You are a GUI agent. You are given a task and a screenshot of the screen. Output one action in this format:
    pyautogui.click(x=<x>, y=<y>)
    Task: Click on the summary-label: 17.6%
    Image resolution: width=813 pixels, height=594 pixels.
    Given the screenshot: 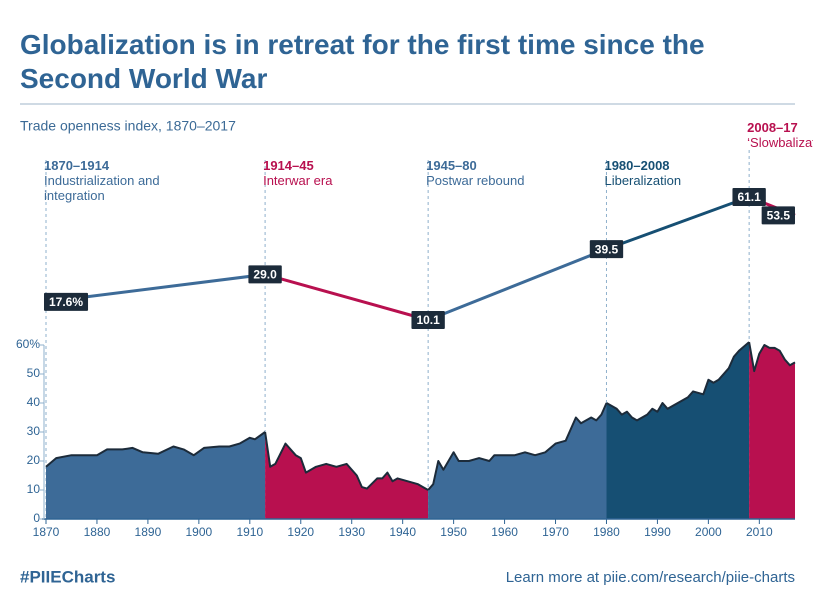 What is the action you would take?
    pyautogui.click(x=66, y=302)
    